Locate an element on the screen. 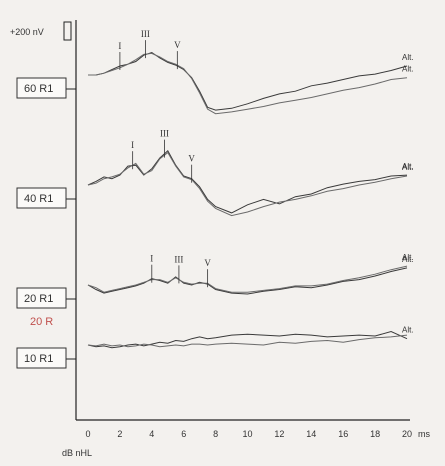  trace-0-alt-label-0: Alt. is located at coordinates (408, 57).